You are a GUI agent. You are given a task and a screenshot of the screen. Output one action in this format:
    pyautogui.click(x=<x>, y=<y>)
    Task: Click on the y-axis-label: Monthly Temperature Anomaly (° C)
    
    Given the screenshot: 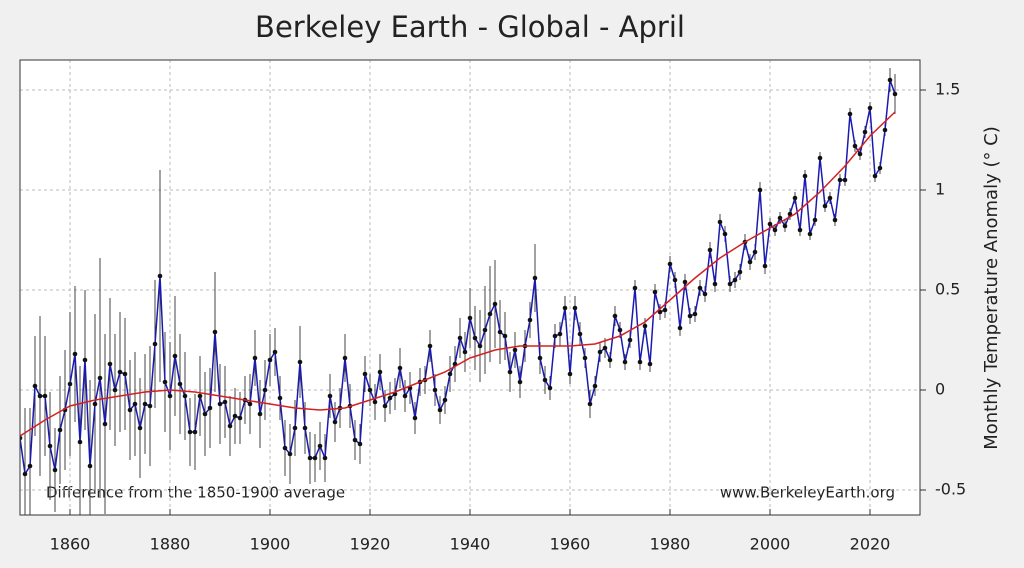 What is the action you would take?
    pyautogui.click(x=991, y=288)
    